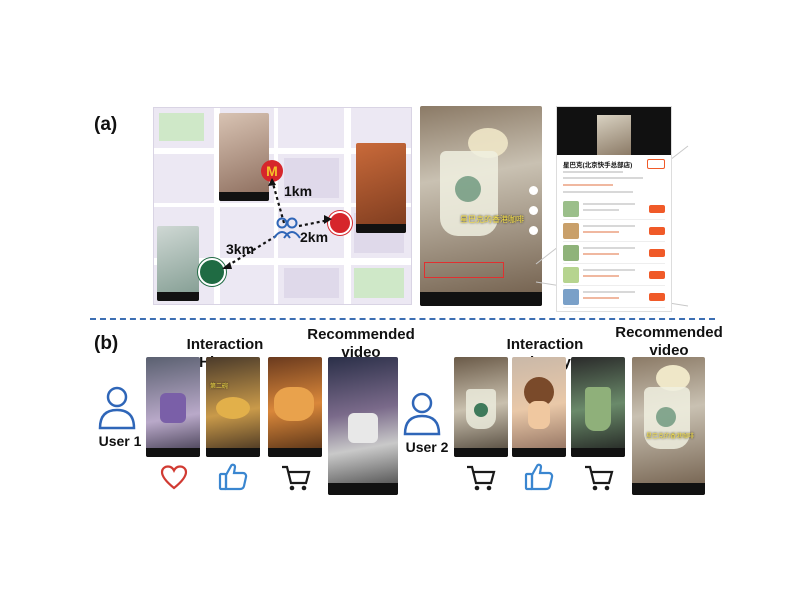 Image resolution: width=800 pixels, height=600 pixels. I want to click on user-2-icon, so click(422, 414).